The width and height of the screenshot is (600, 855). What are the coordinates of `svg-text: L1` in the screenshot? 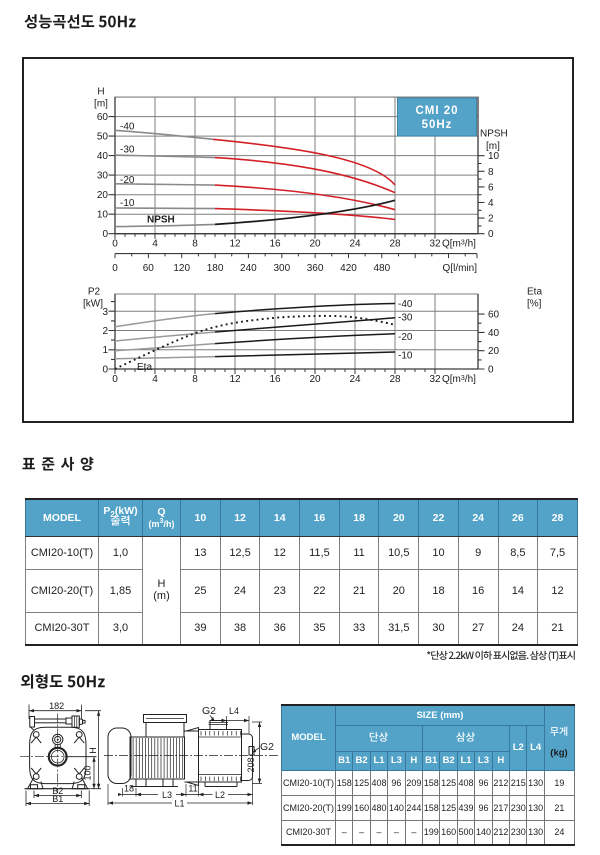 It's located at (179, 804).